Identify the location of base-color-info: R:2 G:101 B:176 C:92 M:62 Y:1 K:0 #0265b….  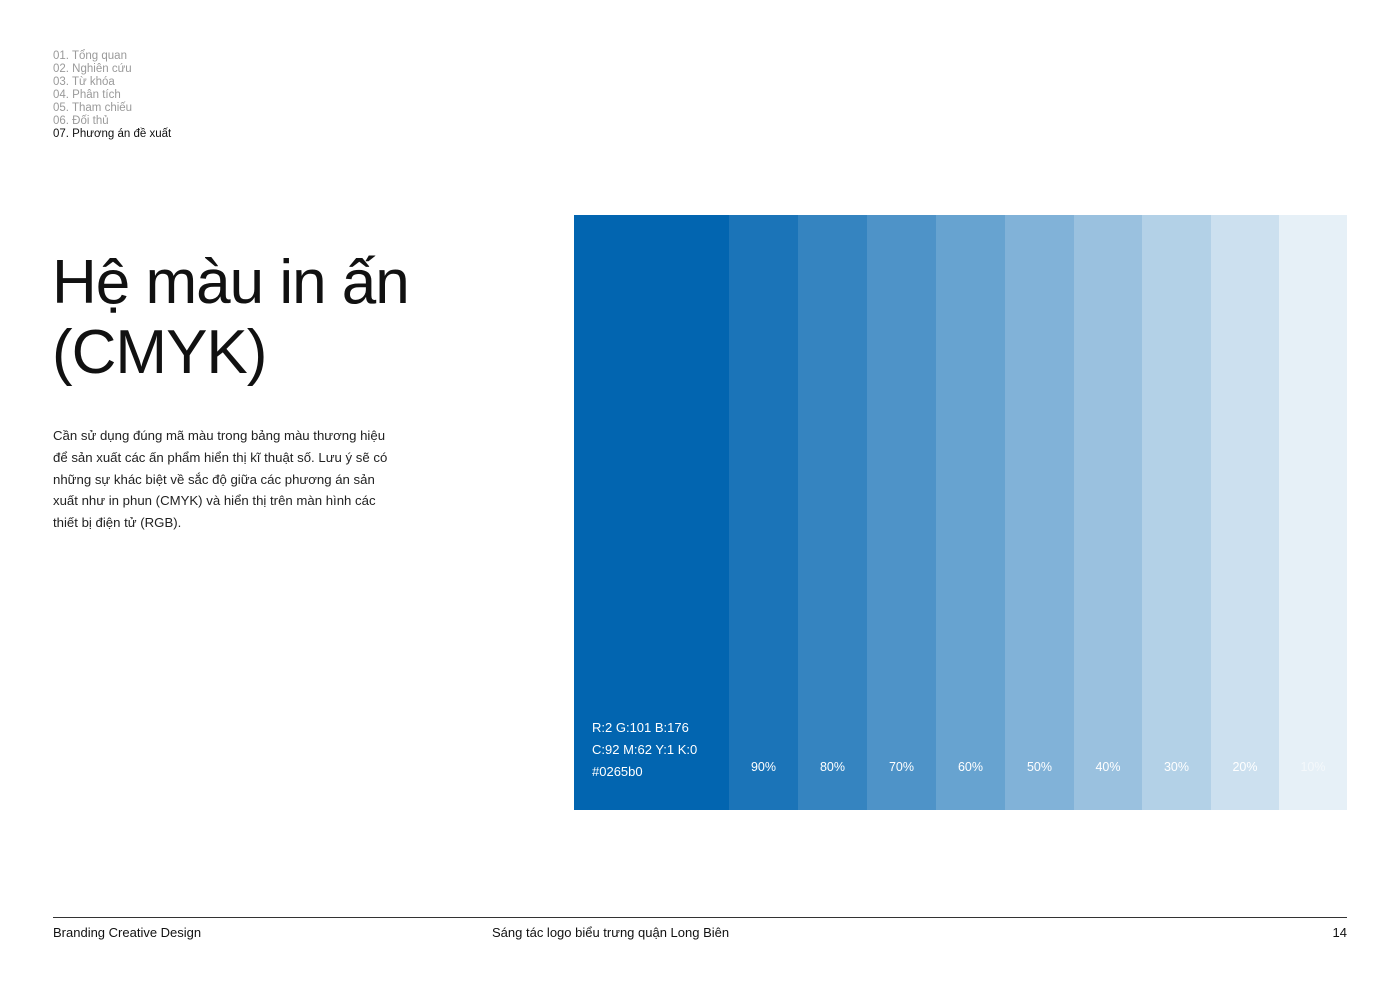
(644, 750).